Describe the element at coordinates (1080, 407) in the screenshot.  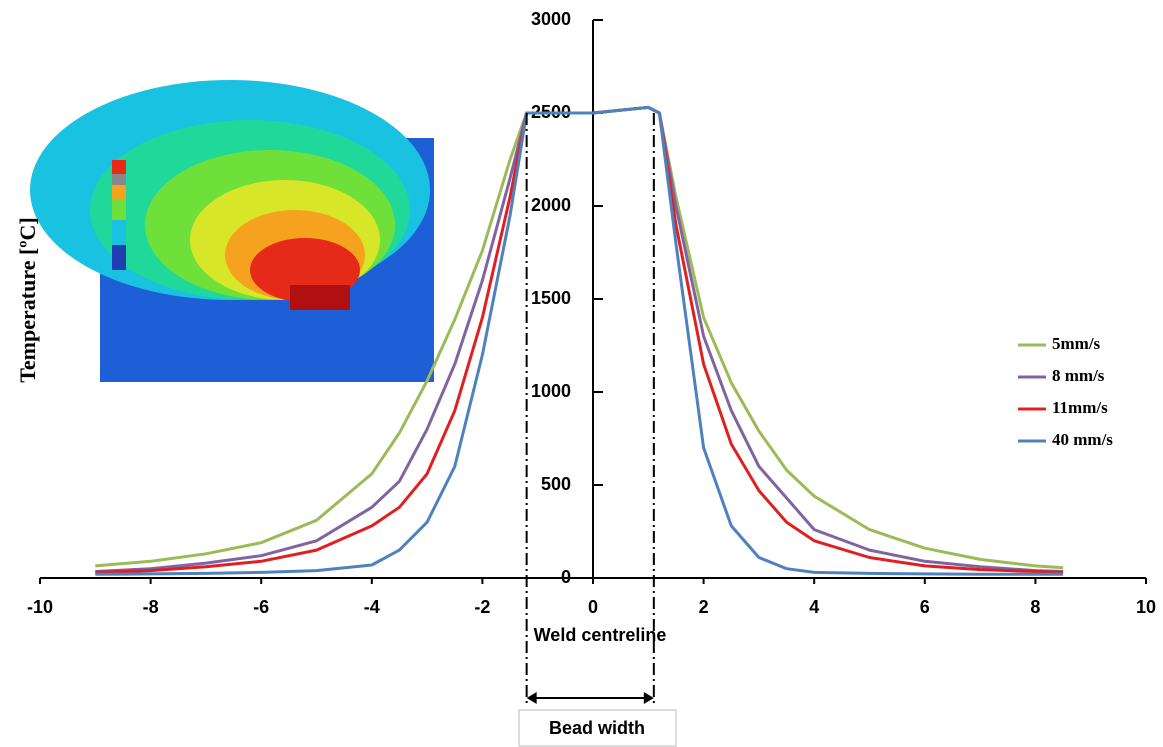
I see `legend-label: 11mm/s` at that location.